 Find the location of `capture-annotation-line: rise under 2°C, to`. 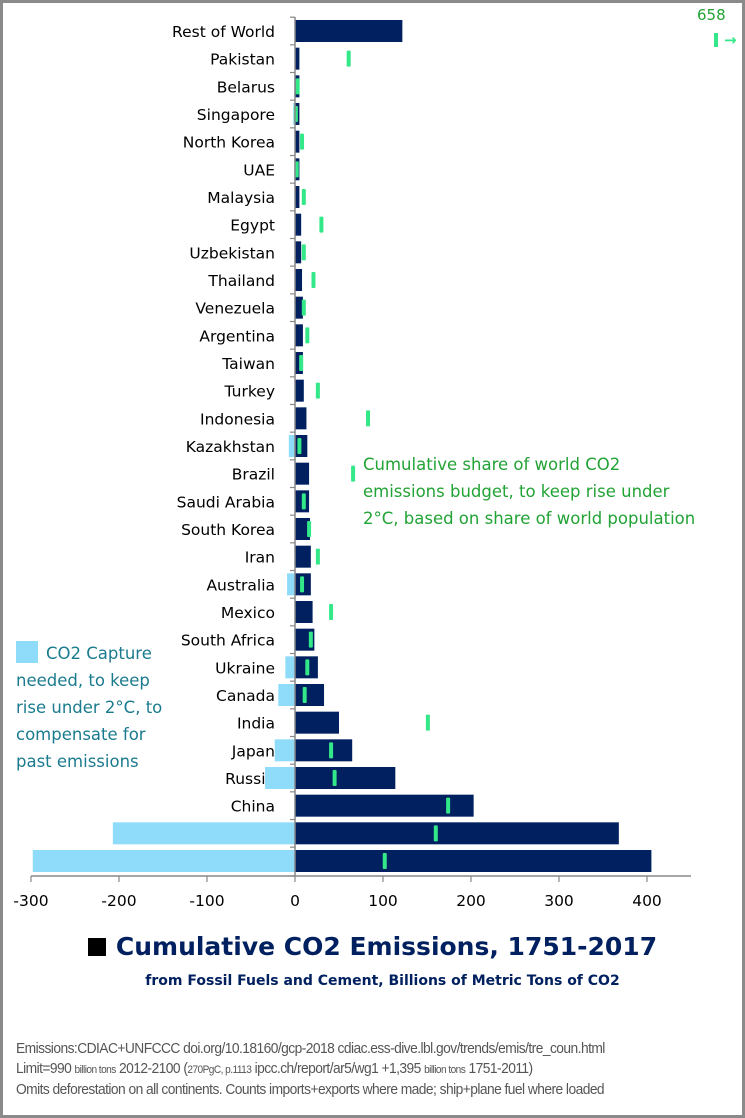

capture-annotation-line: rise under 2°C, to is located at coordinates (89, 707).